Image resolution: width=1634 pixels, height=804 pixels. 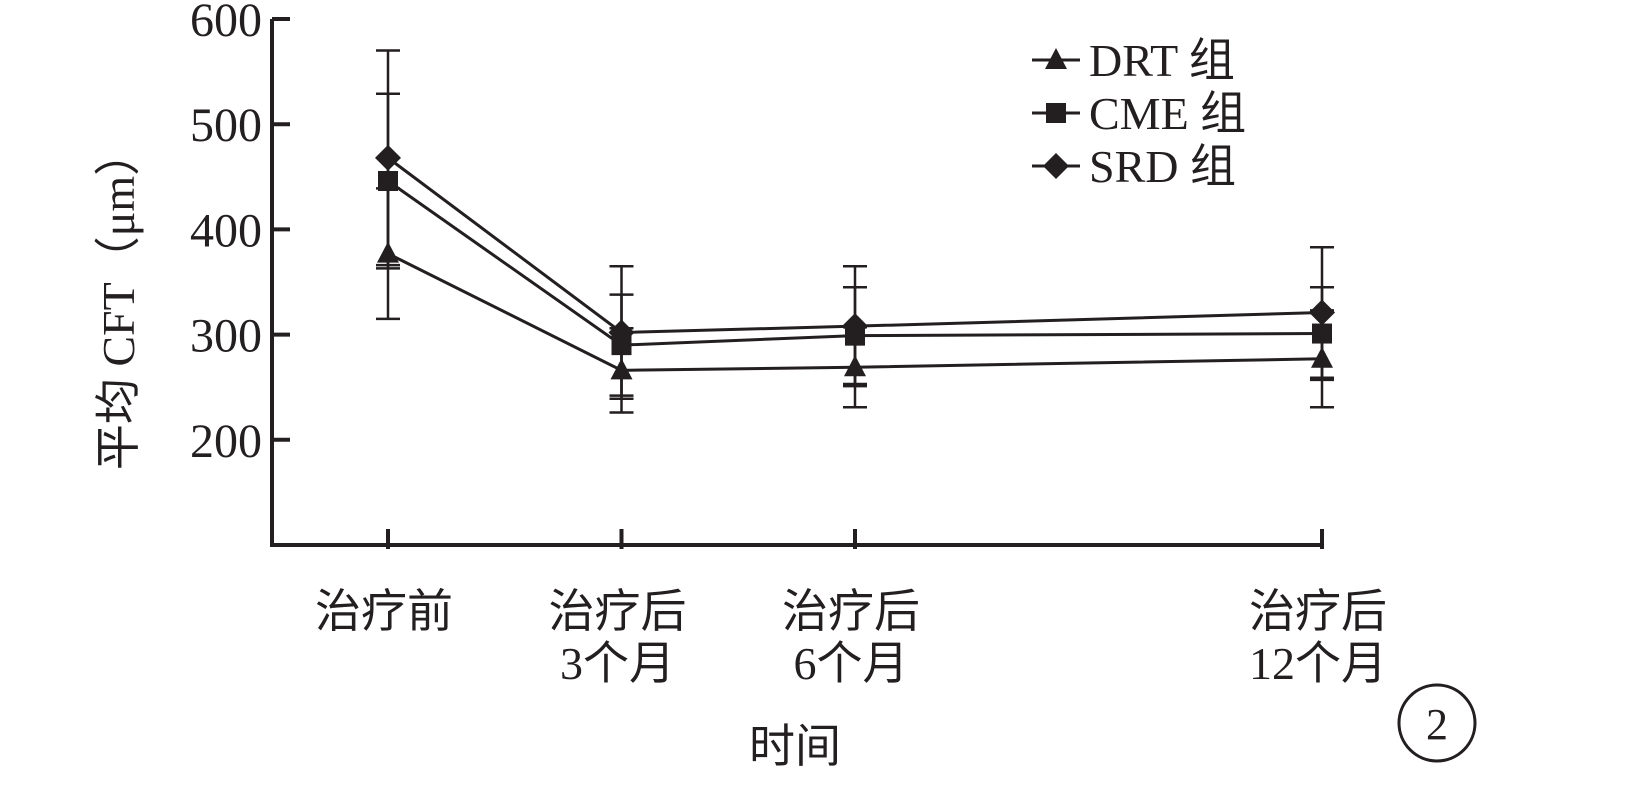 I want to click on legend-item: CME 组, so click(x=1139, y=113).